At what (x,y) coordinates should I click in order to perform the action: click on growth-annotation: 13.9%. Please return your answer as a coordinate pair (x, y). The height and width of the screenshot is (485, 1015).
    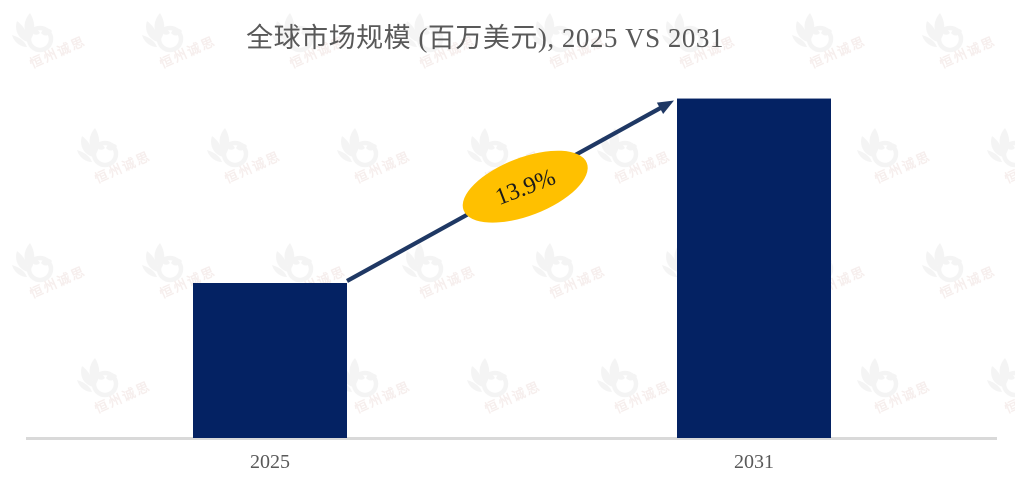
    Looking at the image, I should click on (525, 186).